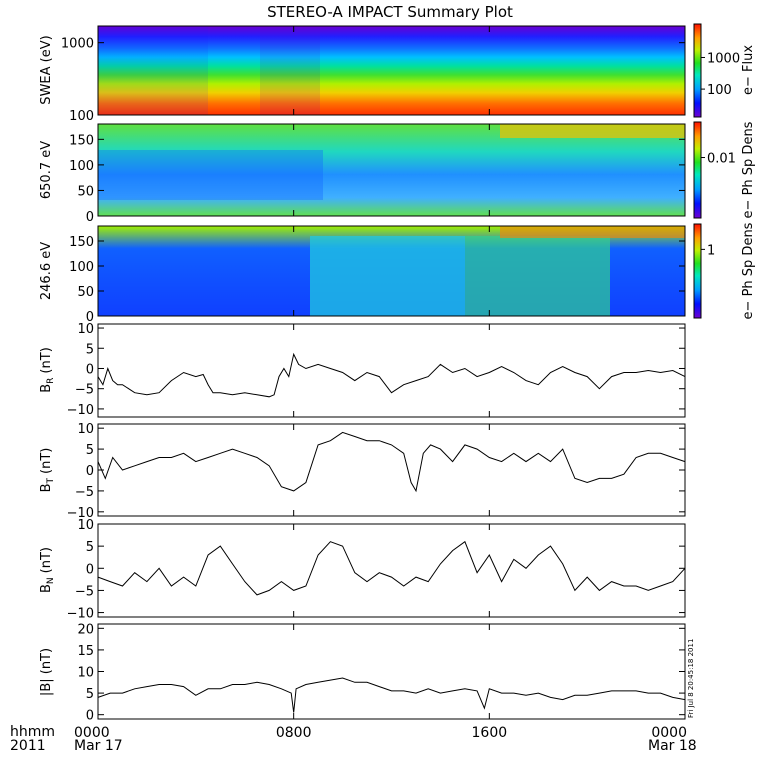 The height and width of the screenshot is (780, 780). Describe the element at coordinates (380, 733) in the screenshot. I see `time-axis: 0000 0800 1600 0000` at that location.